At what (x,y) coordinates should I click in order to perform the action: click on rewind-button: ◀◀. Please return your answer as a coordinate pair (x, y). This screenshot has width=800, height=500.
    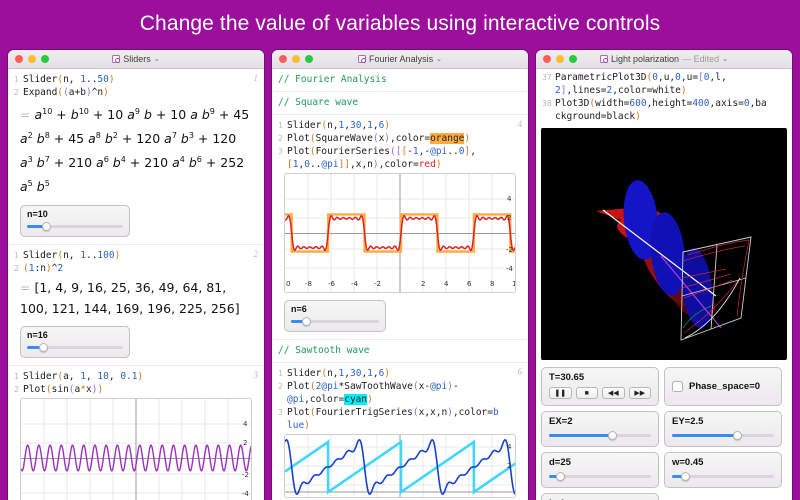
    Looking at the image, I should click on (613, 393).